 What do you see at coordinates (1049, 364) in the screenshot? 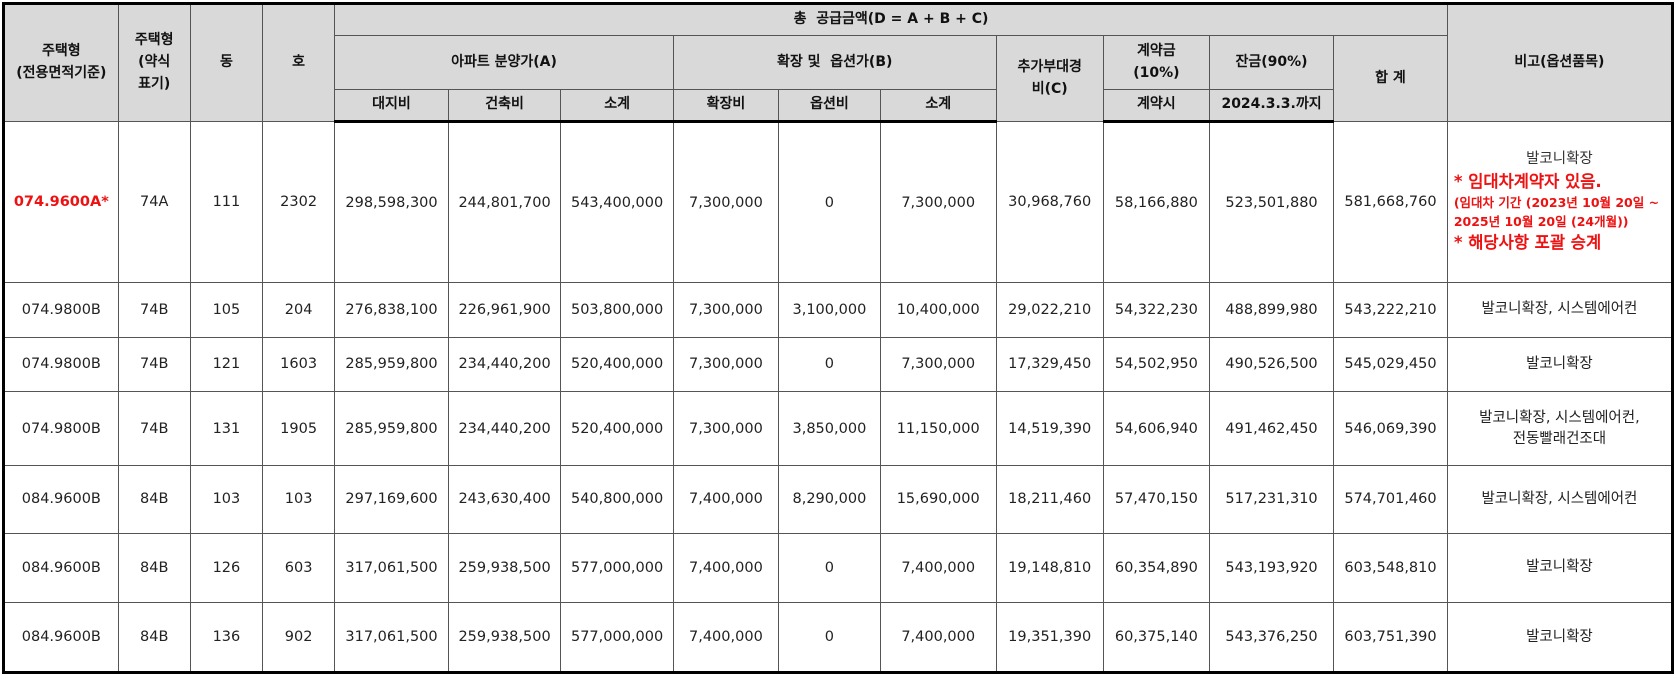
I see `cell-extra: 17,329,450` at bounding box center [1049, 364].